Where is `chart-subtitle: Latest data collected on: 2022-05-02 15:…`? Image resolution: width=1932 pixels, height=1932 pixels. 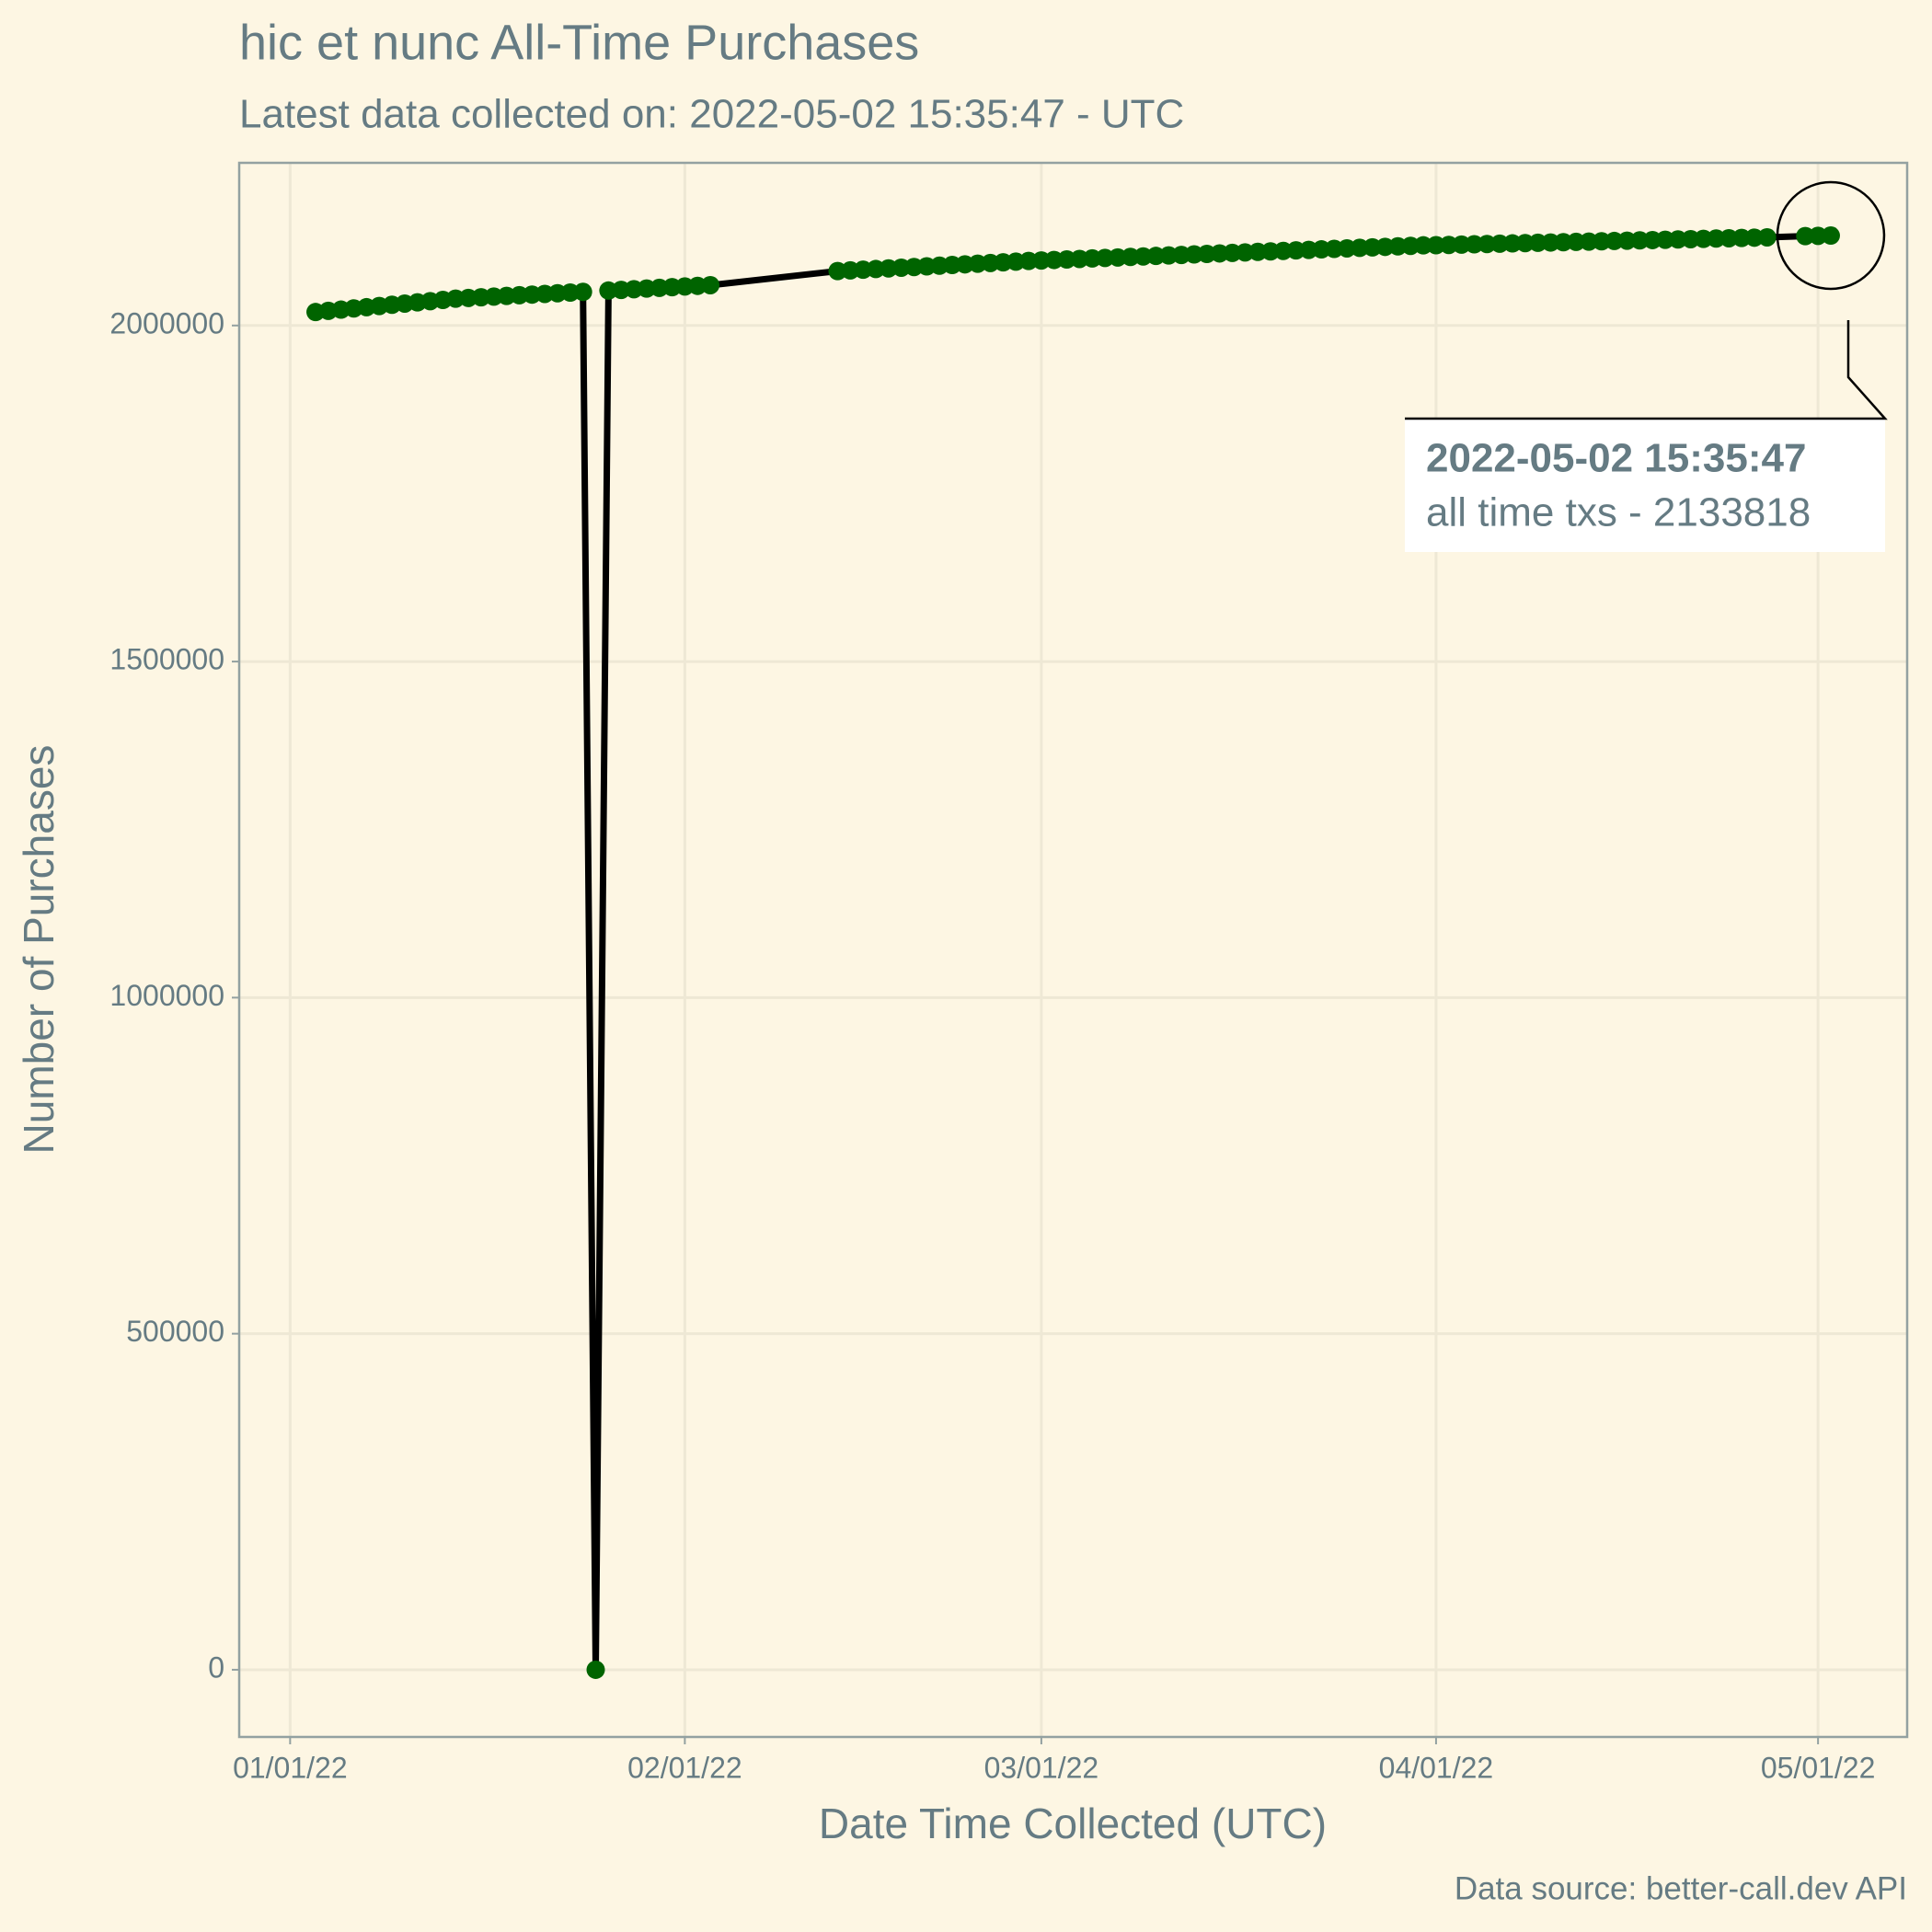
chart-subtitle: Latest data collected on: 2022-05-02 15:… is located at coordinates (711, 114).